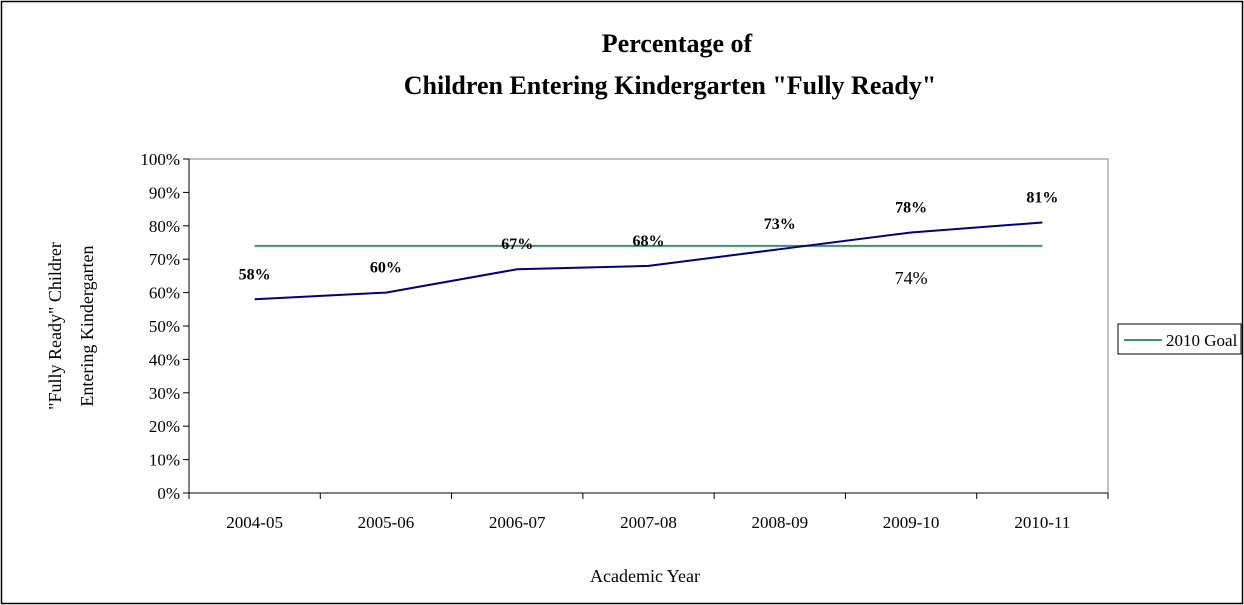 The image size is (1244, 605). I want to click on y-axis-title-line-1: "Fully Ready" Childrer, so click(55, 326).